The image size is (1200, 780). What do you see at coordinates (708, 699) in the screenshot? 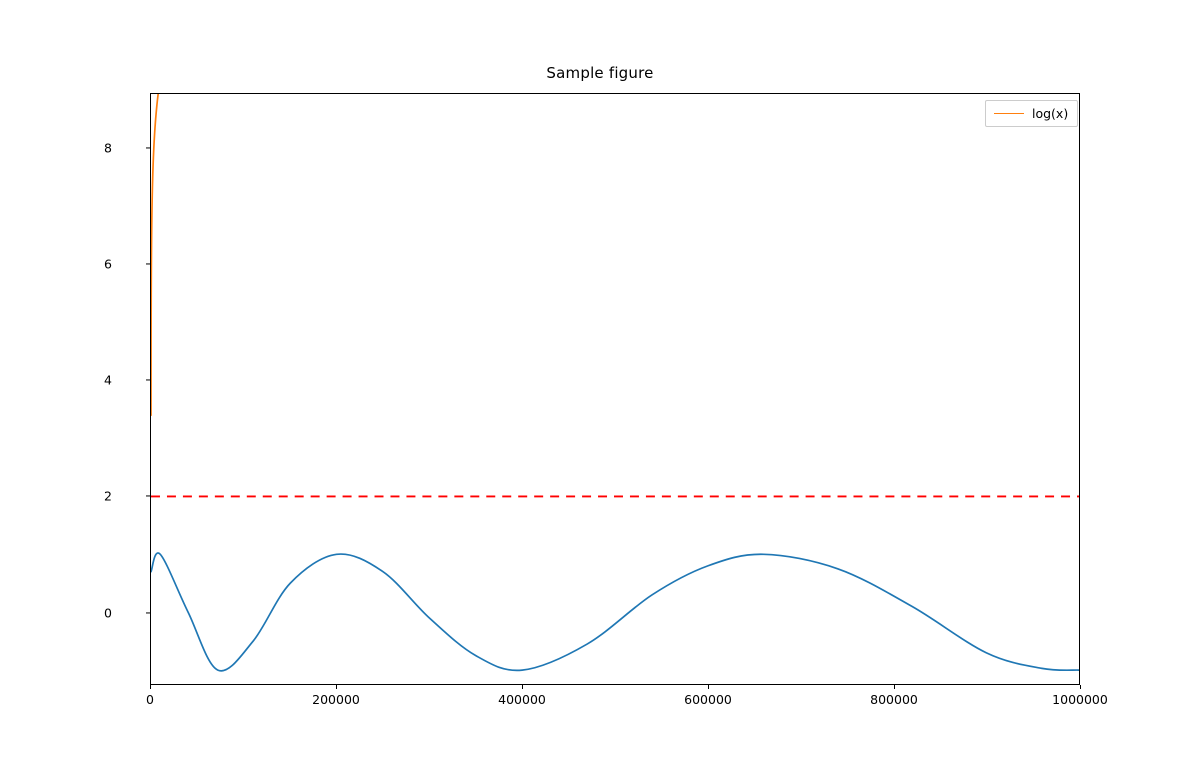
I see `xtick-label-600000: 600000` at bounding box center [708, 699].